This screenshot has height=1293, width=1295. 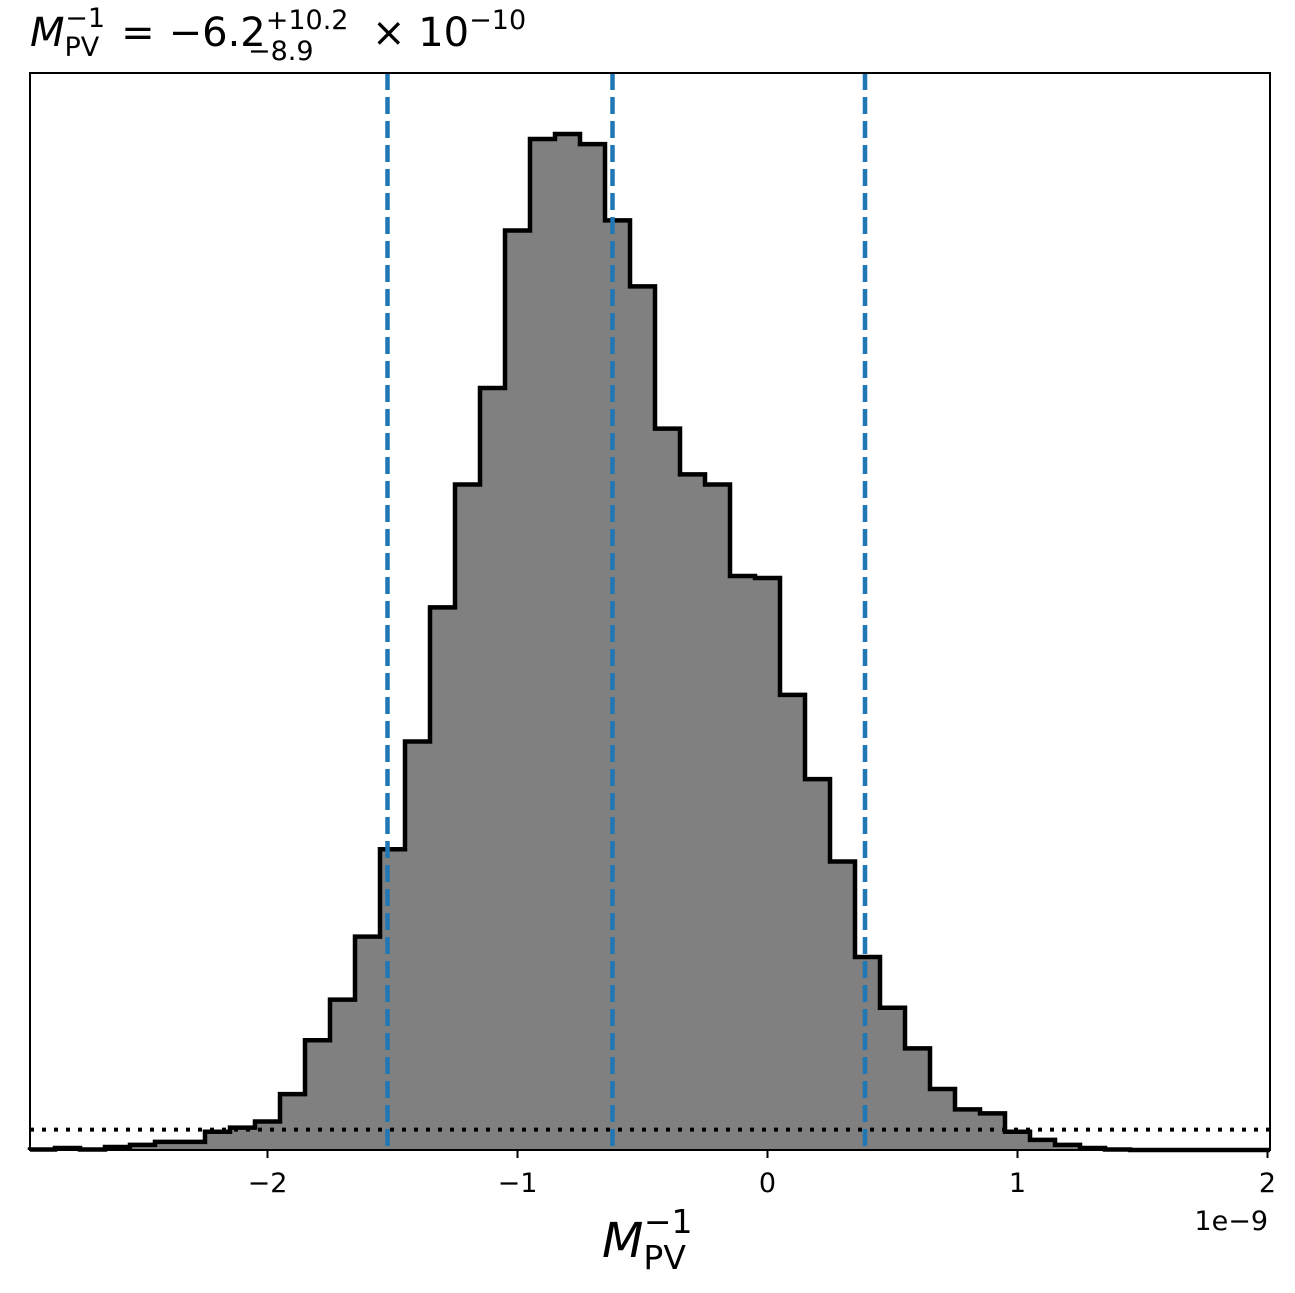 What do you see at coordinates (497, 20) in the screenshot?
I see `title-scale-exponent: −10` at bounding box center [497, 20].